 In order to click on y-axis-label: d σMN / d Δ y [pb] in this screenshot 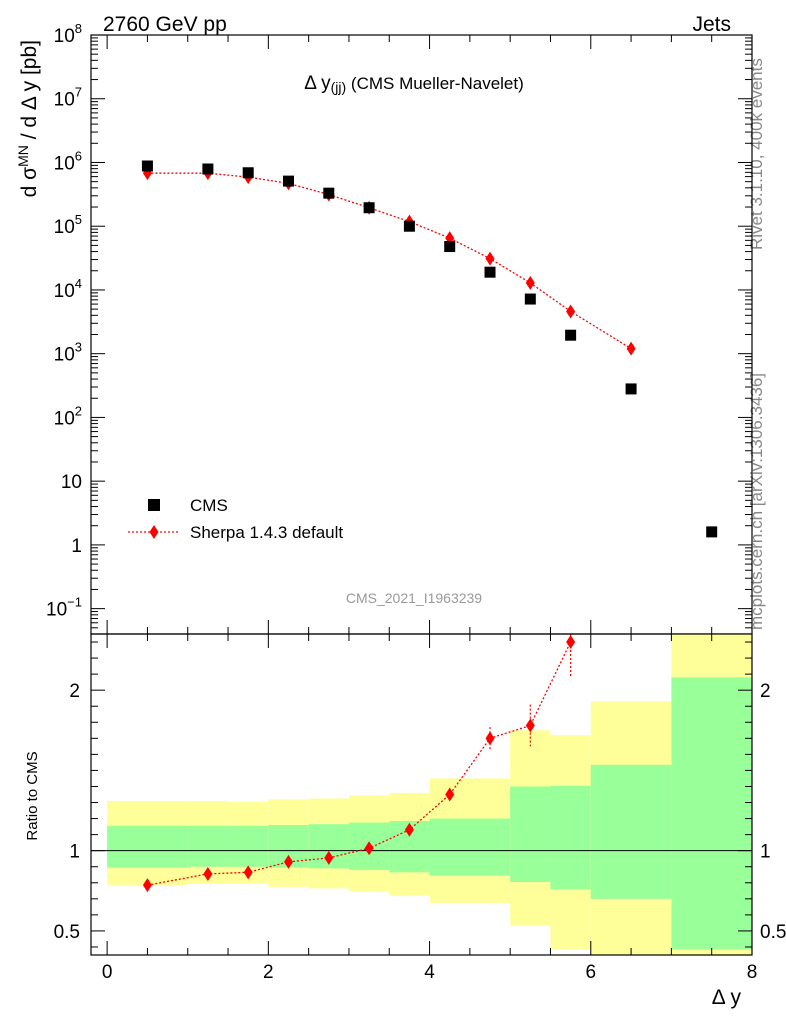, I will do `click(28, 118)`.